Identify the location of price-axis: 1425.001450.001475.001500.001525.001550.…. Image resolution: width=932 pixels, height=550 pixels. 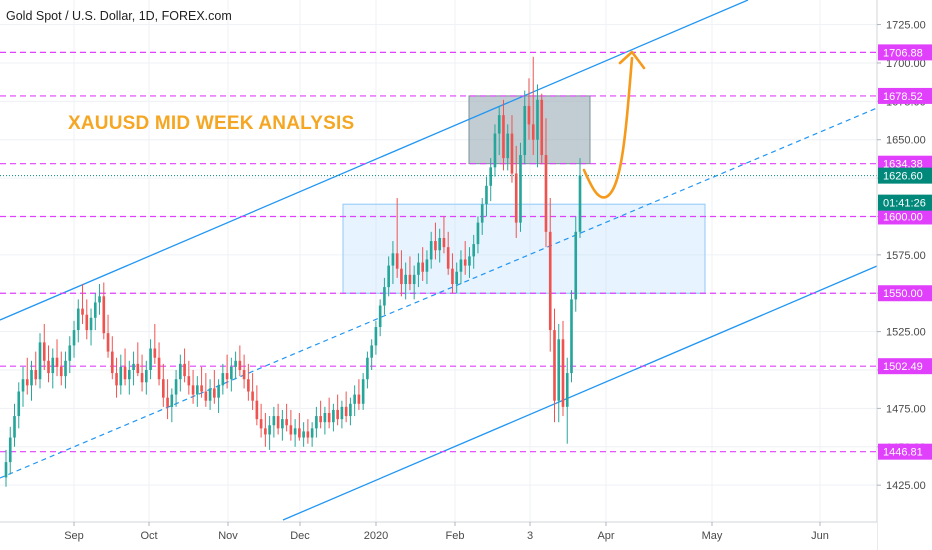
(904, 275).